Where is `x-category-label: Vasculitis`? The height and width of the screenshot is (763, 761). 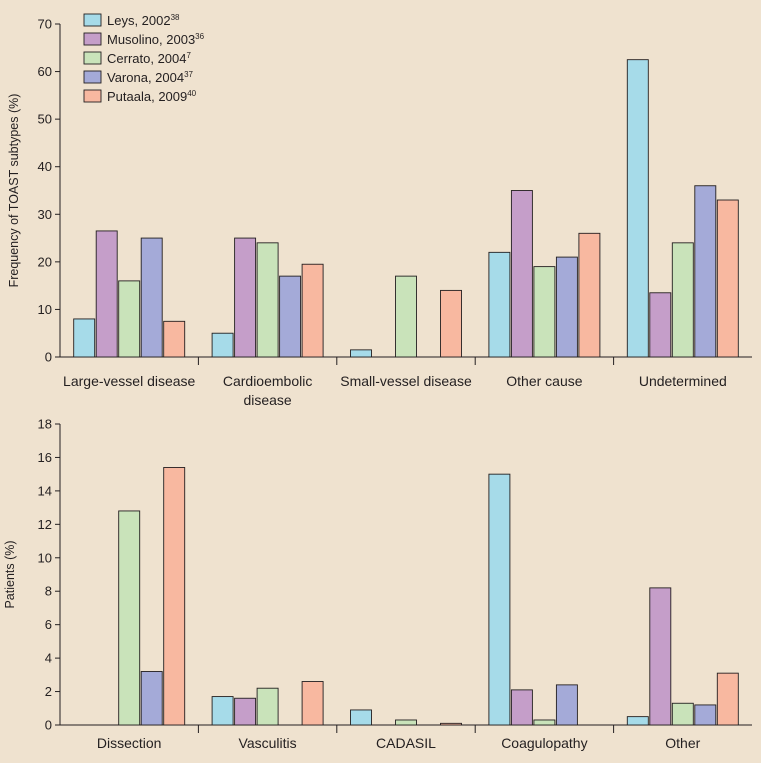
x-category-label: Vasculitis is located at coordinates (268, 743).